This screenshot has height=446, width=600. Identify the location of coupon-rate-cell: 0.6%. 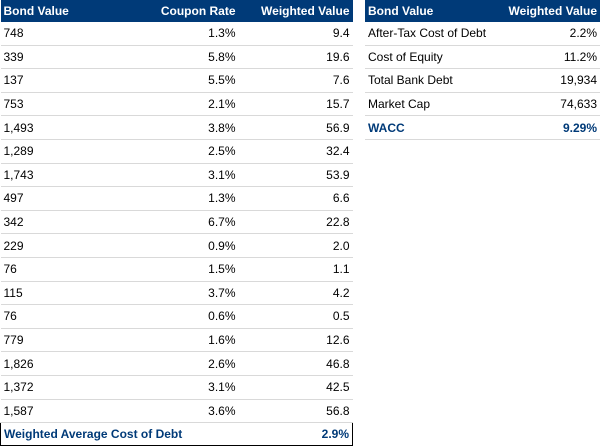
(167, 316).